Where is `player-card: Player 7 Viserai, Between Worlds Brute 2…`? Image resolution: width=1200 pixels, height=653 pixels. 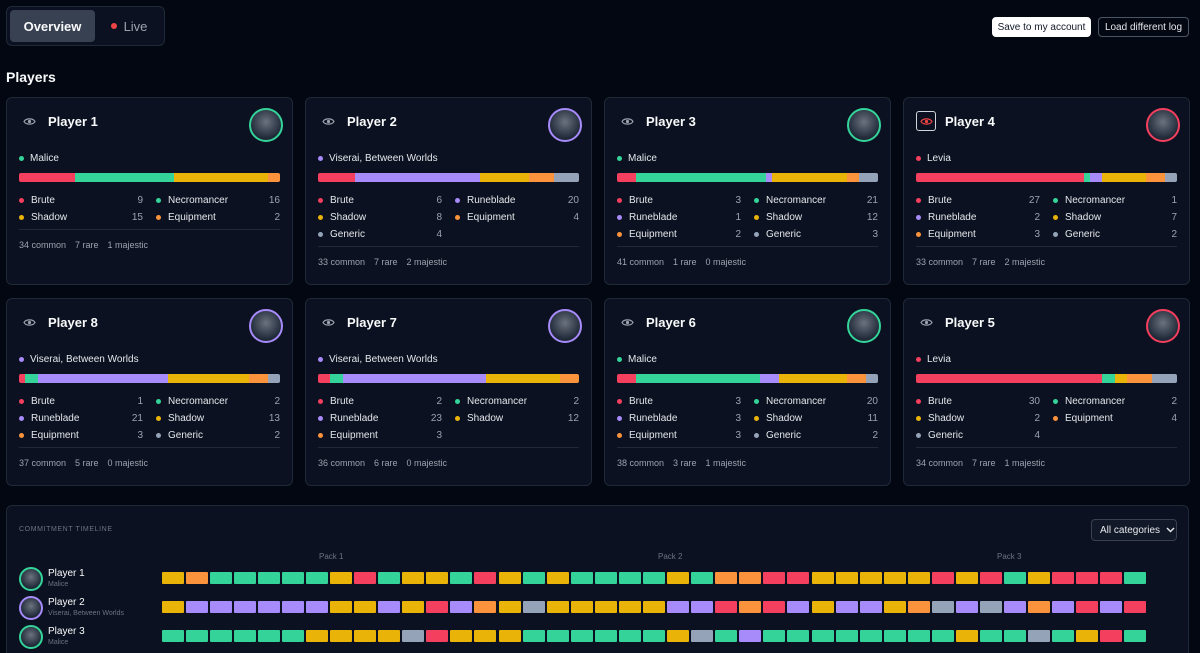 player-card: Player 7 Viserai, Between Worlds Brute 2… is located at coordinates (448, 392).